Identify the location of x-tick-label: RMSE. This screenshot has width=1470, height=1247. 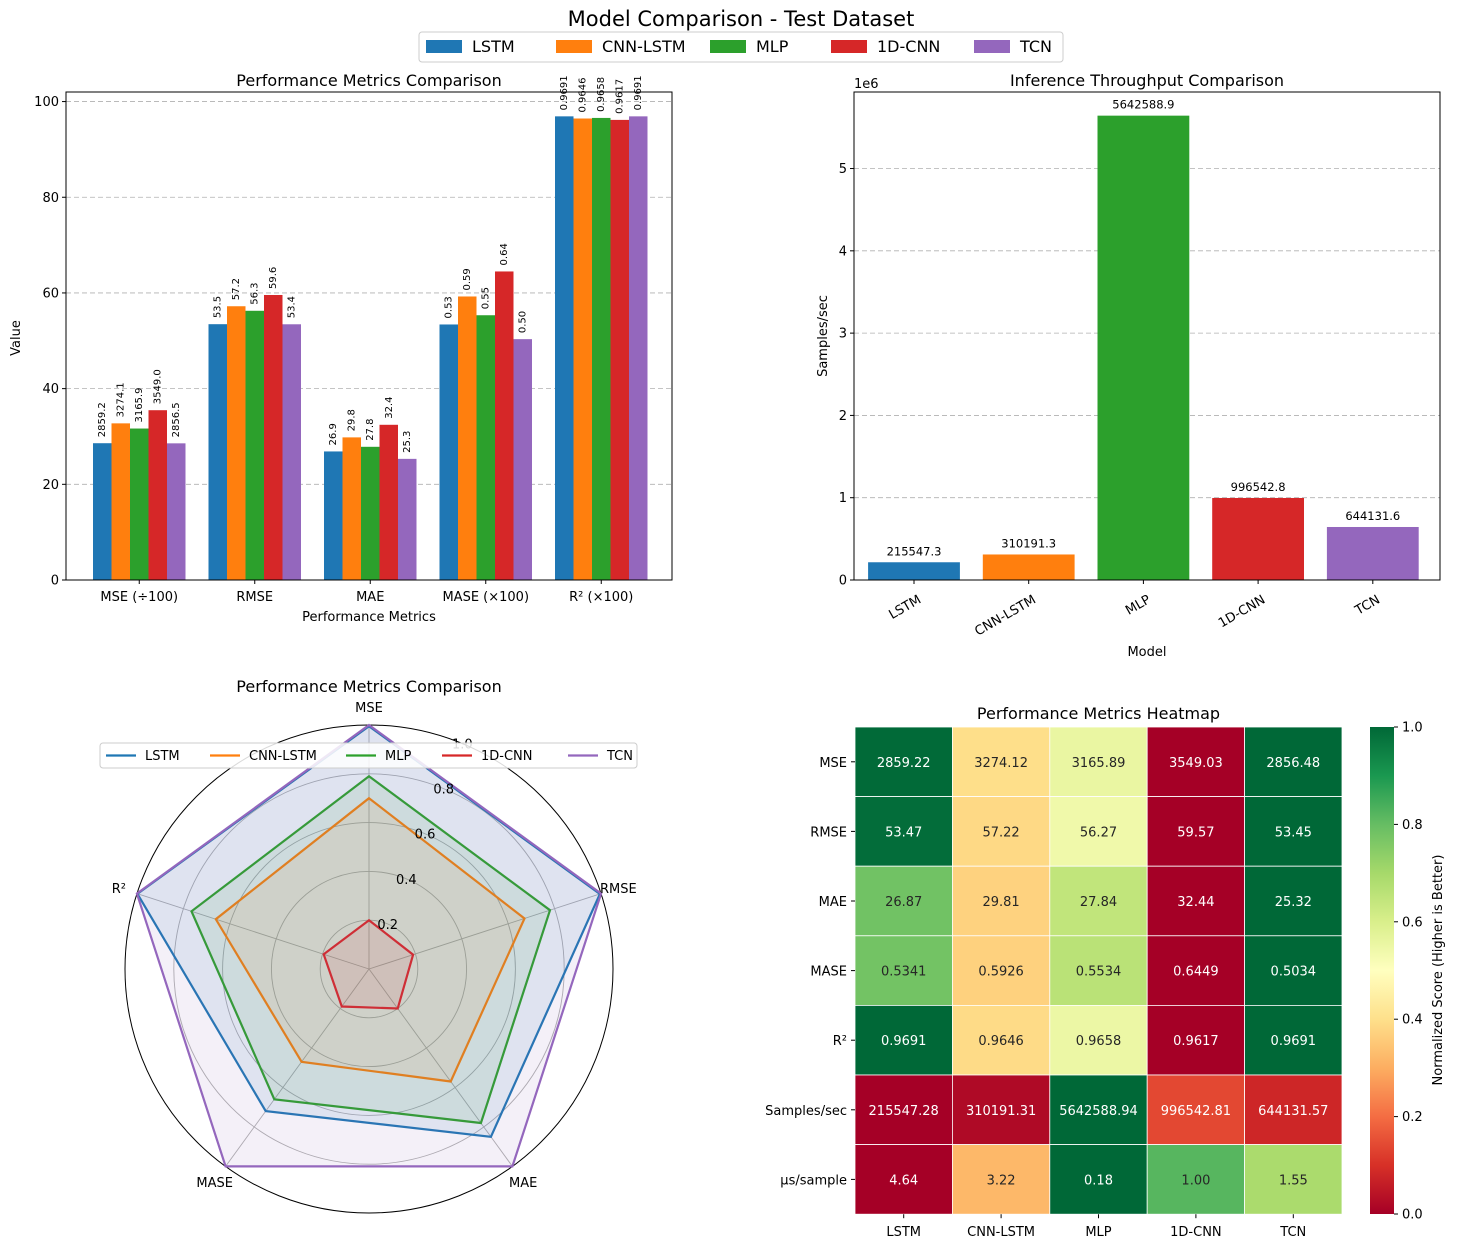
(254, 597).